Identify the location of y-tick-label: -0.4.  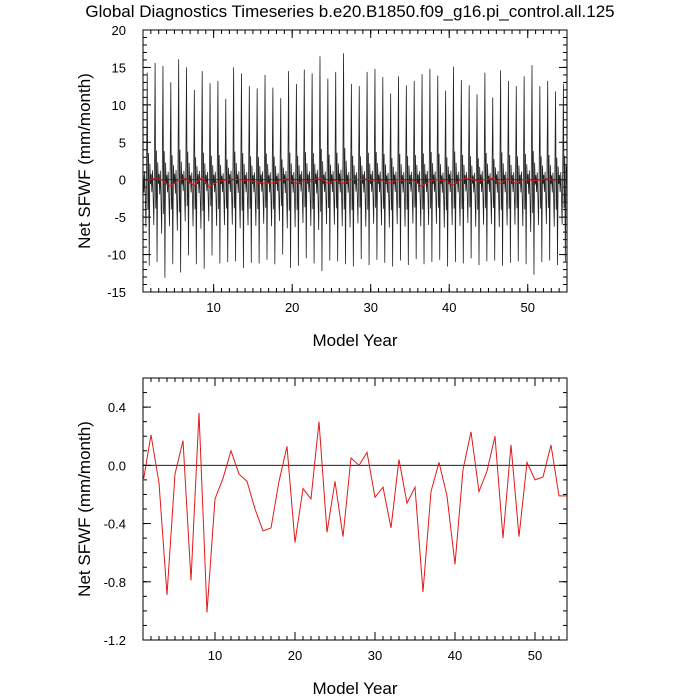
(115, 524).